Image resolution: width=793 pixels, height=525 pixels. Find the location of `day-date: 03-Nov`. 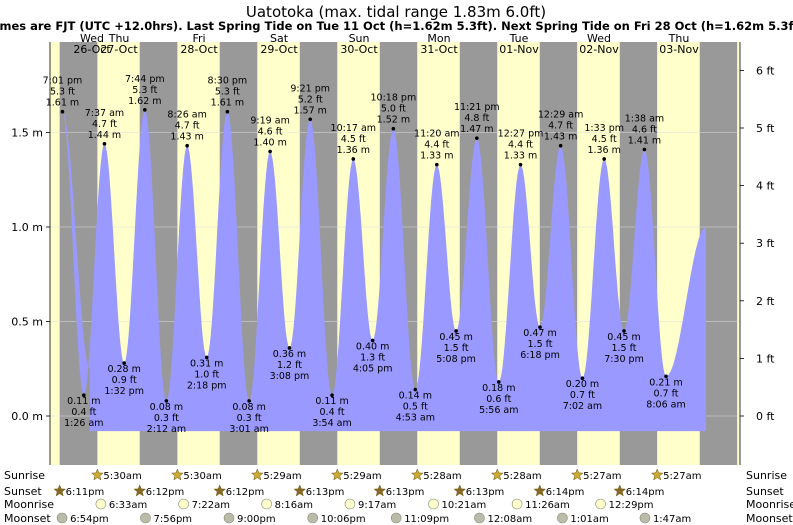

day-date: 03-Nov is located at coordinates (679, 49).